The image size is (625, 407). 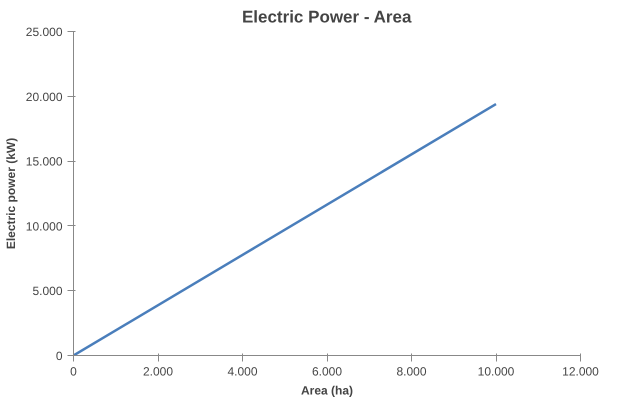 What do you see at coordinates (327, 391) in the screenshot?
I see `x-axis-title: Area (ha)` at bounding box center [327, 391].